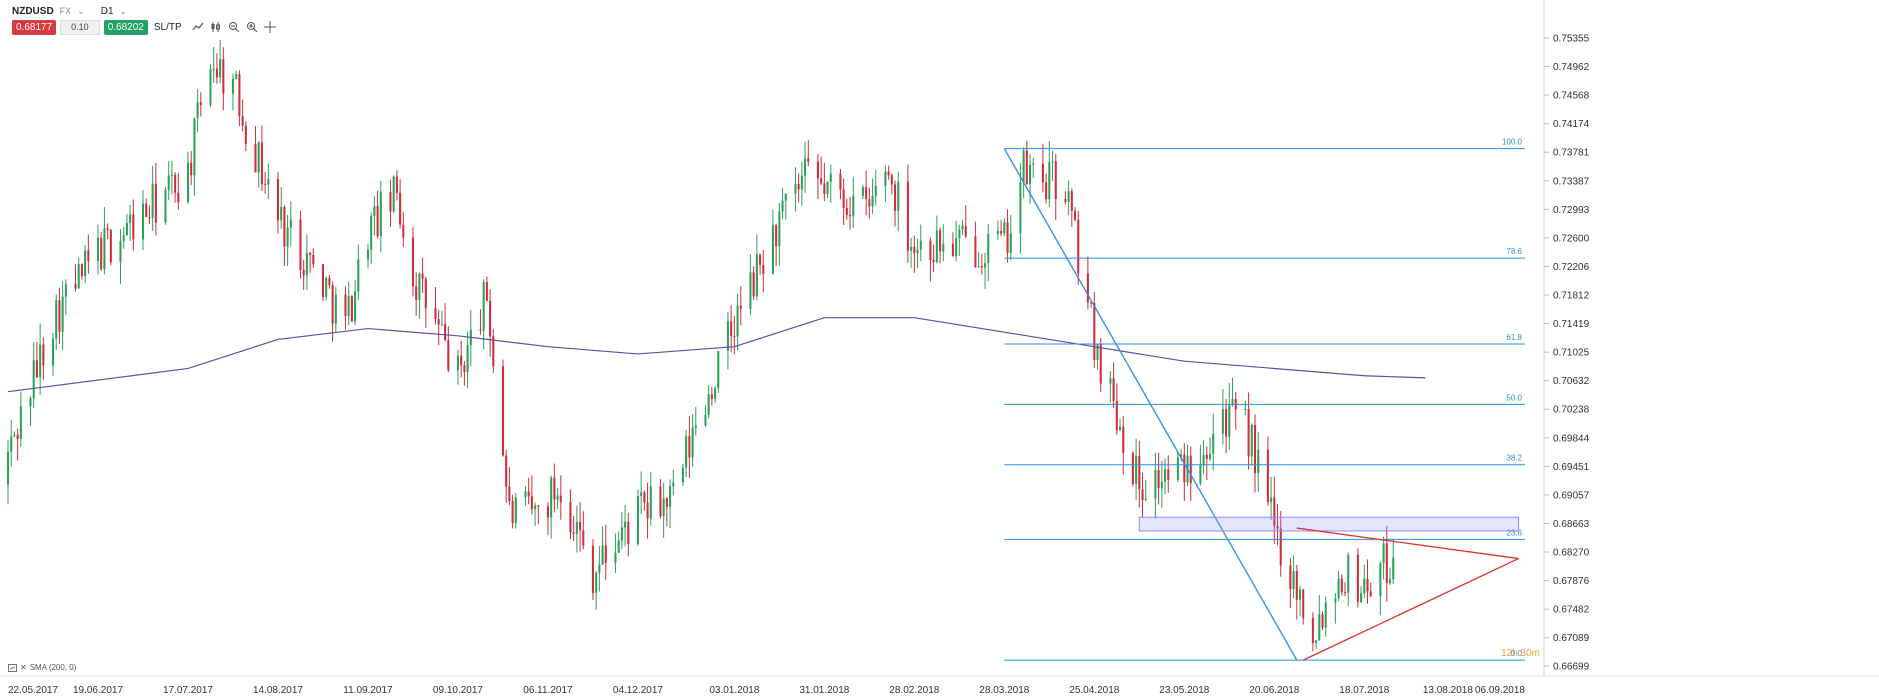 The image size is (1879, 697). Describe the element at coordinates (252, 27) in the screenshot. I see `zoom-in-icon` at that location.